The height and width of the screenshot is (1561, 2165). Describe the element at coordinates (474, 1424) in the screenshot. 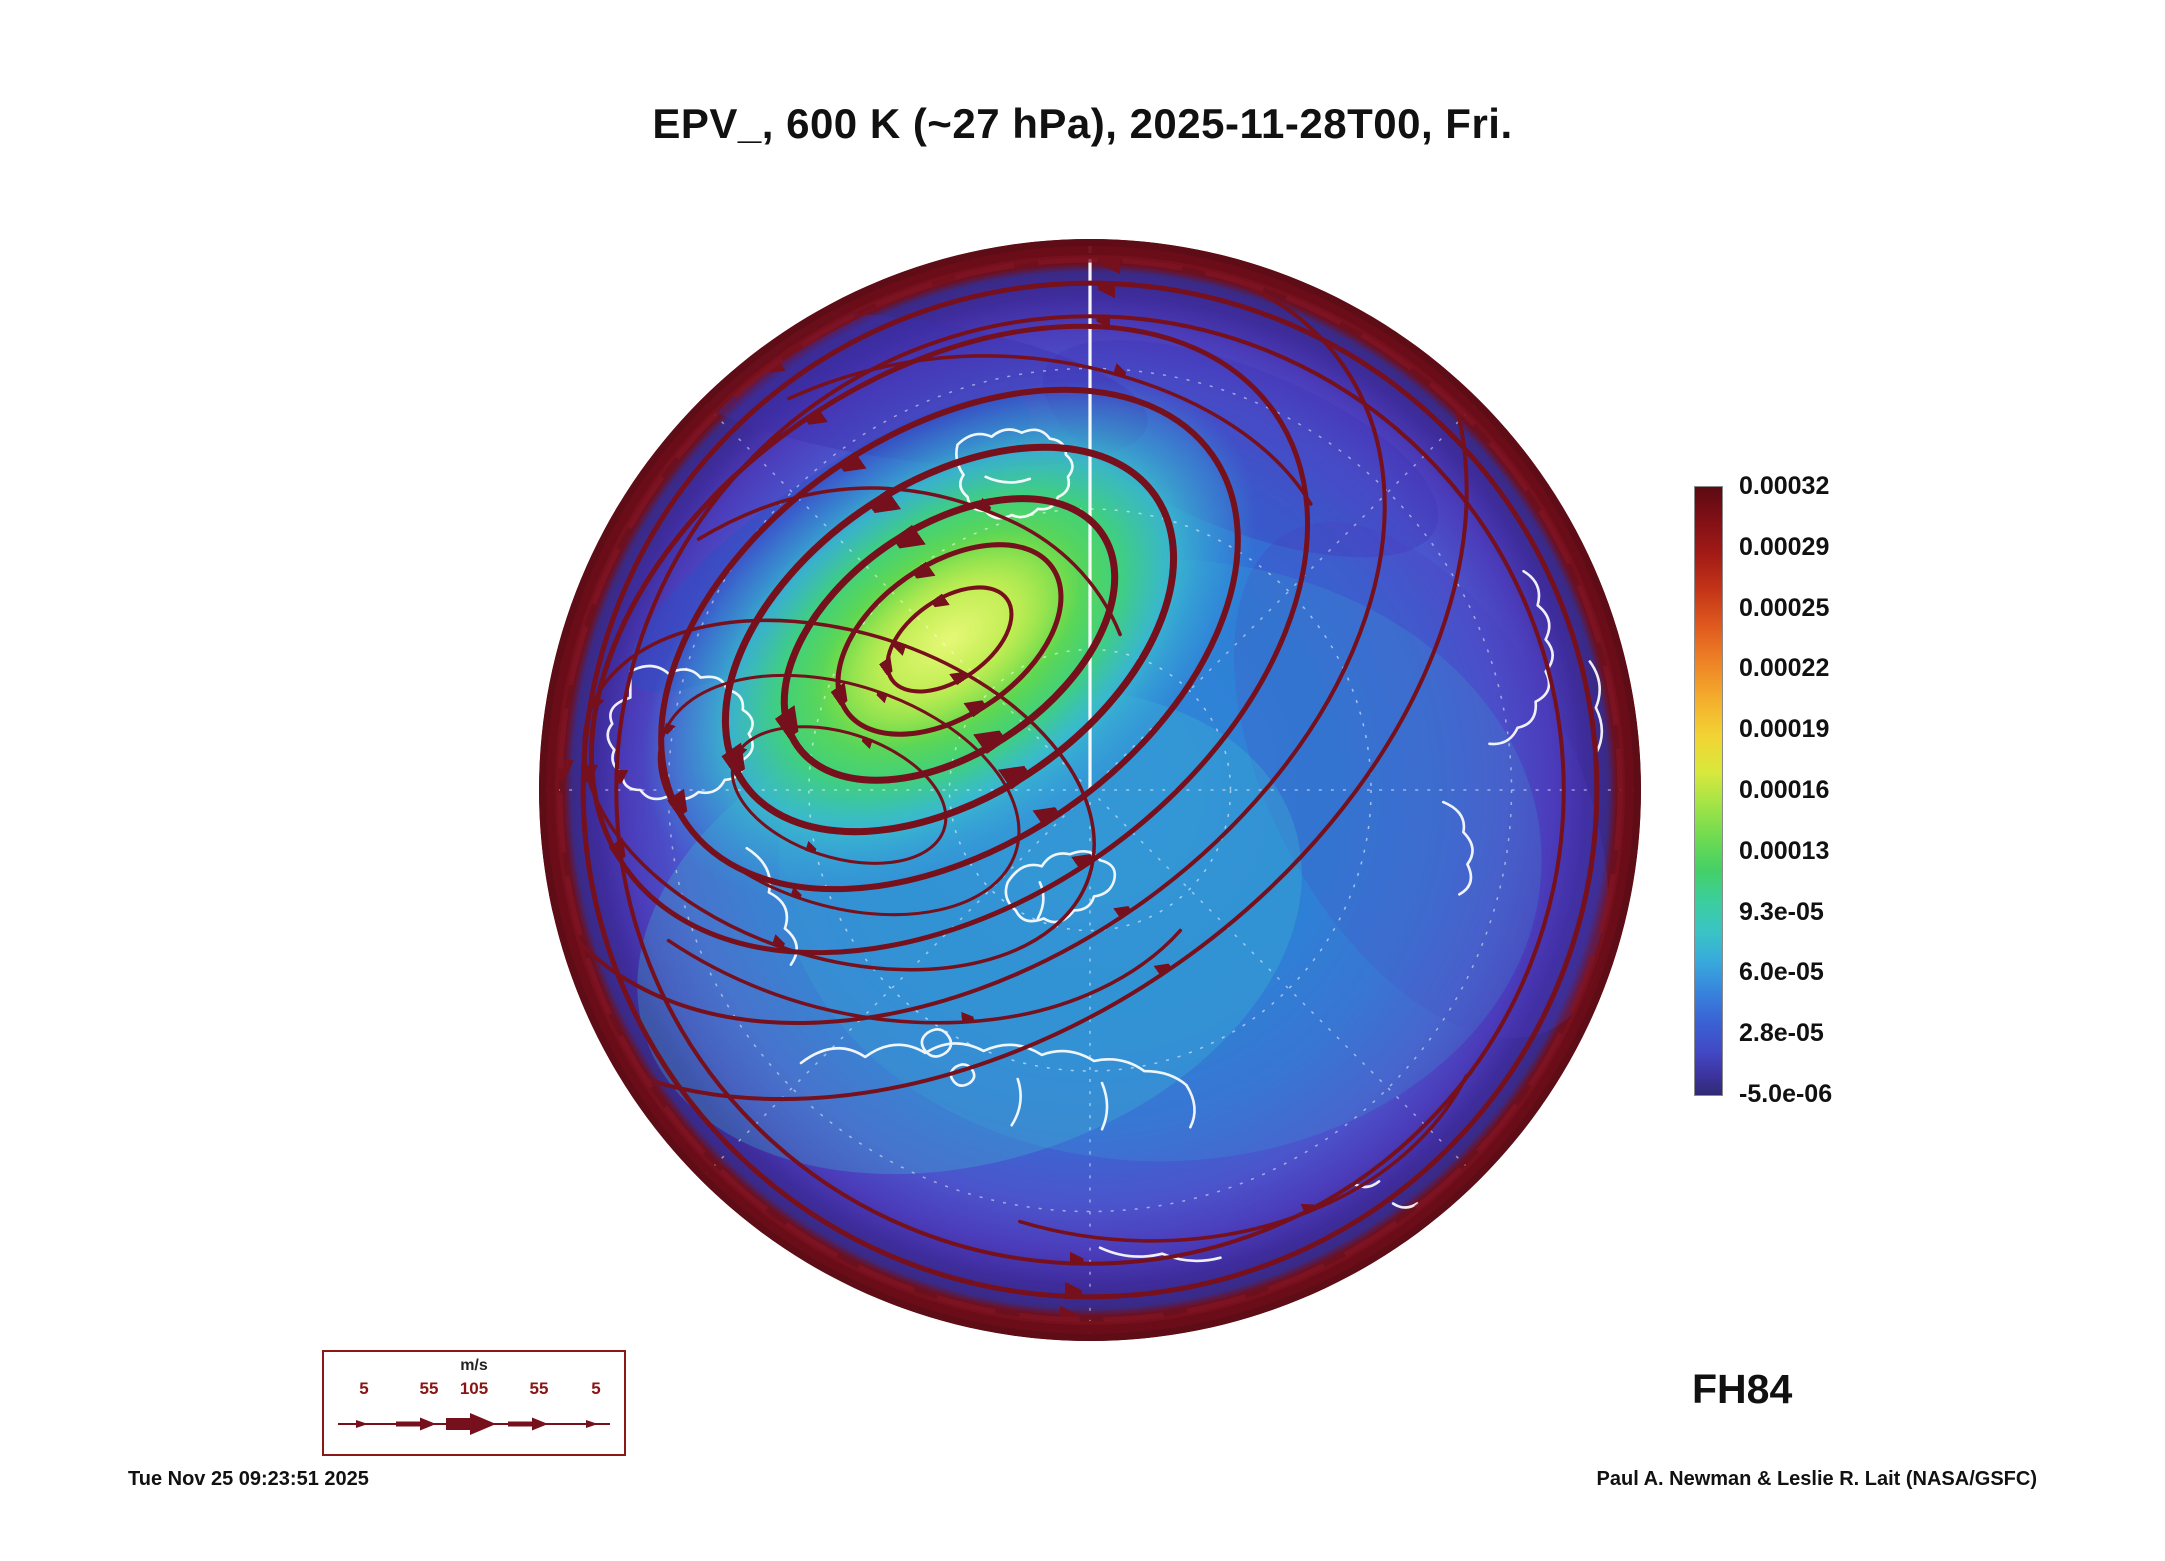

I see `wind-arrow-scale` at that location.